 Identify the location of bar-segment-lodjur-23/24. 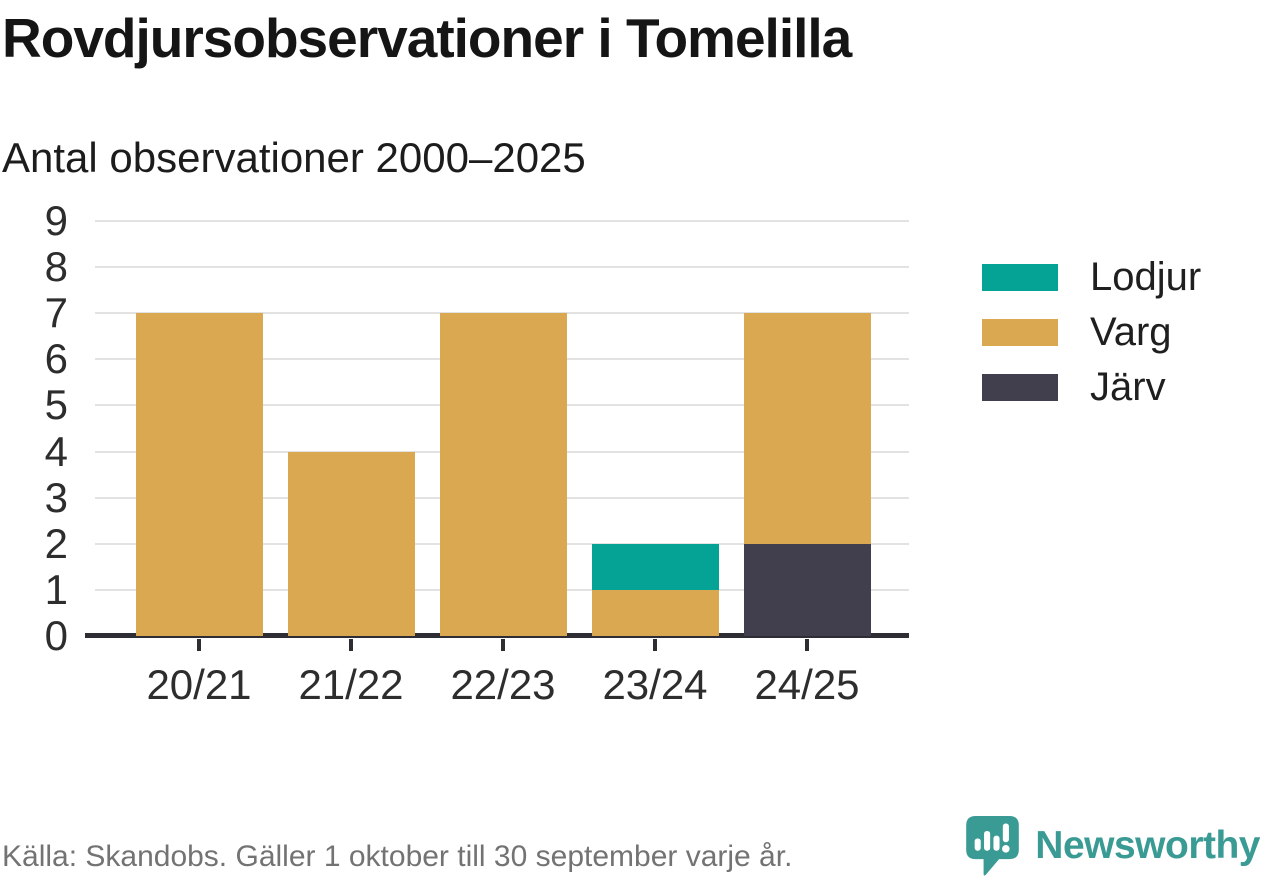
(655, 566).